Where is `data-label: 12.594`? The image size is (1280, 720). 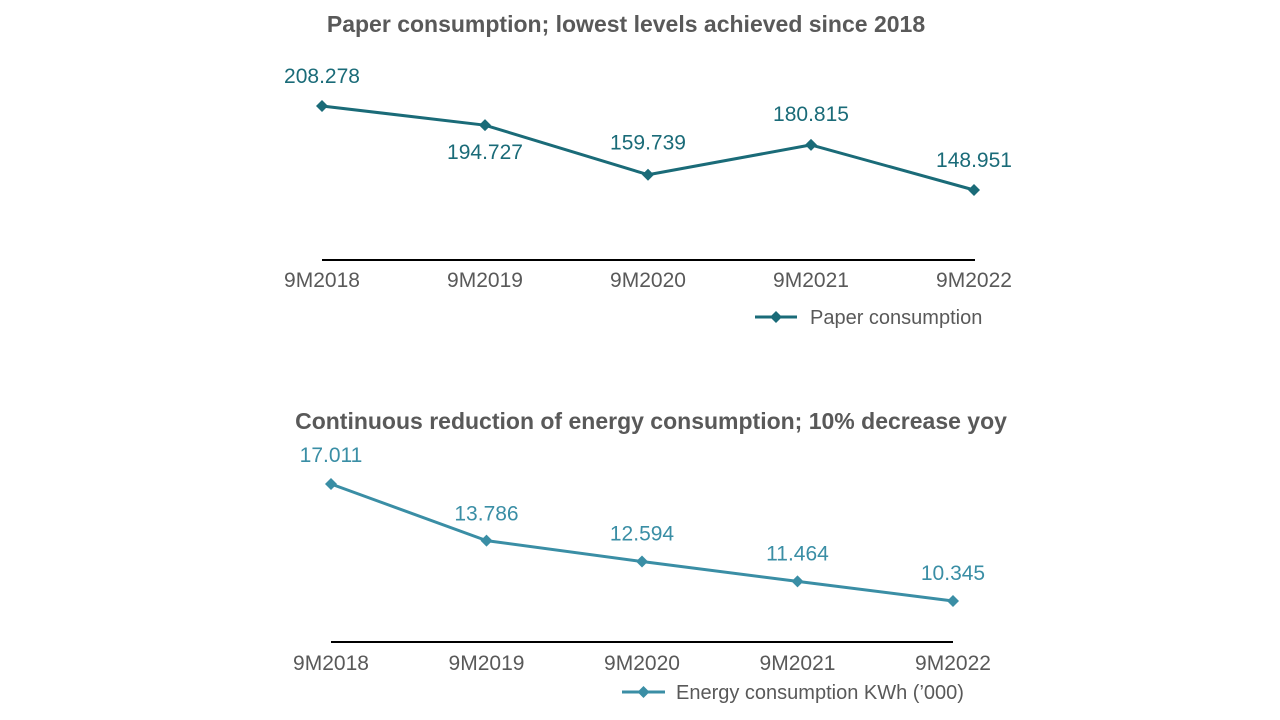 data-label: 12.594 is located at coordinates (642, 534).